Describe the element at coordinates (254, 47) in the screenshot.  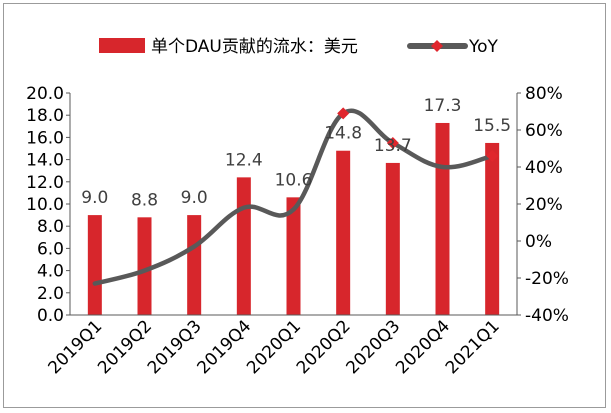
I see `legend-label-bar: 单个DAU贡献的流水：美元` at that location.